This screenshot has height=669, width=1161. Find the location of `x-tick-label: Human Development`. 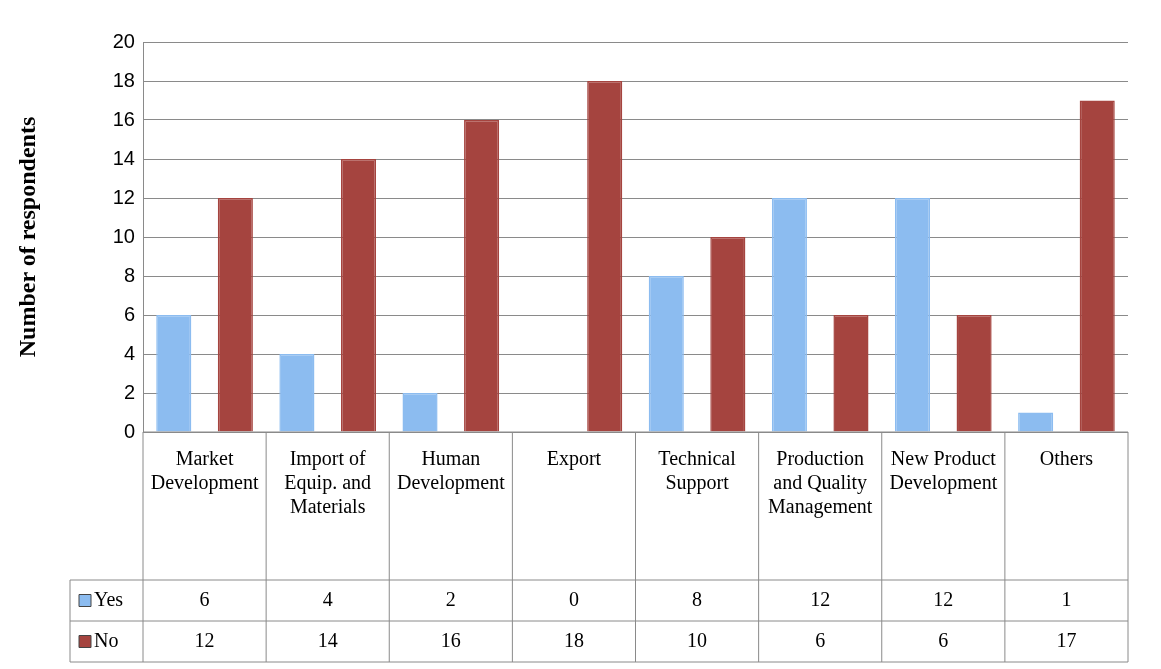

x-tick-label: Human Development is located at coordinates (451, 471).